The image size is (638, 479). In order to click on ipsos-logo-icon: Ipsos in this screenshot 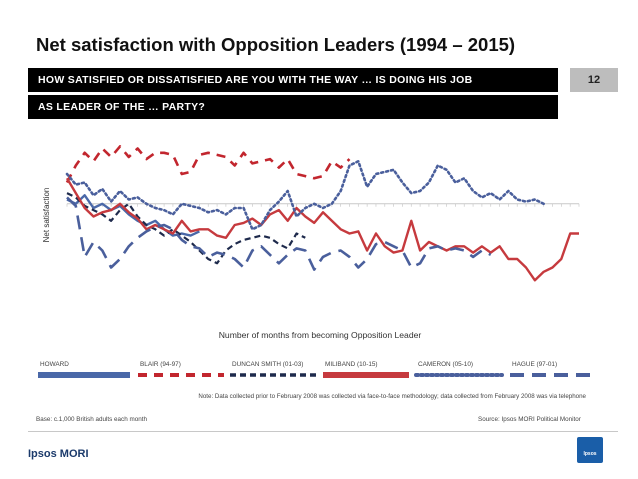, I will do `click(590, 450)`.